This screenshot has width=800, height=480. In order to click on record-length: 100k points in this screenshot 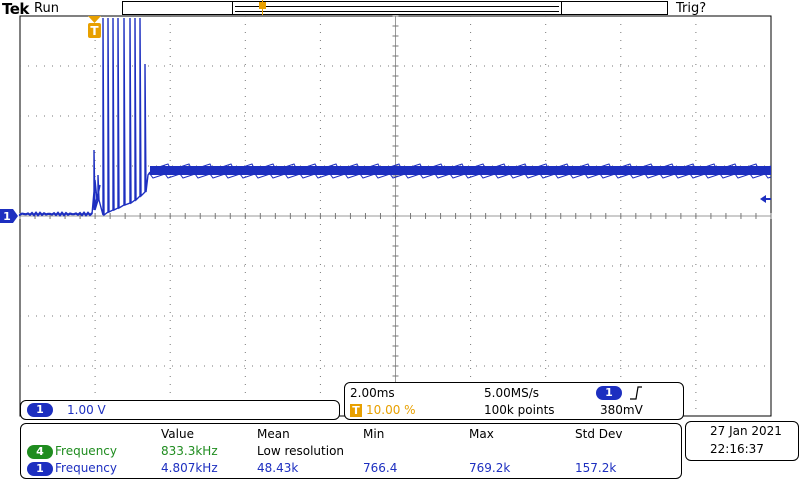, I will do `click(519, 410)`.